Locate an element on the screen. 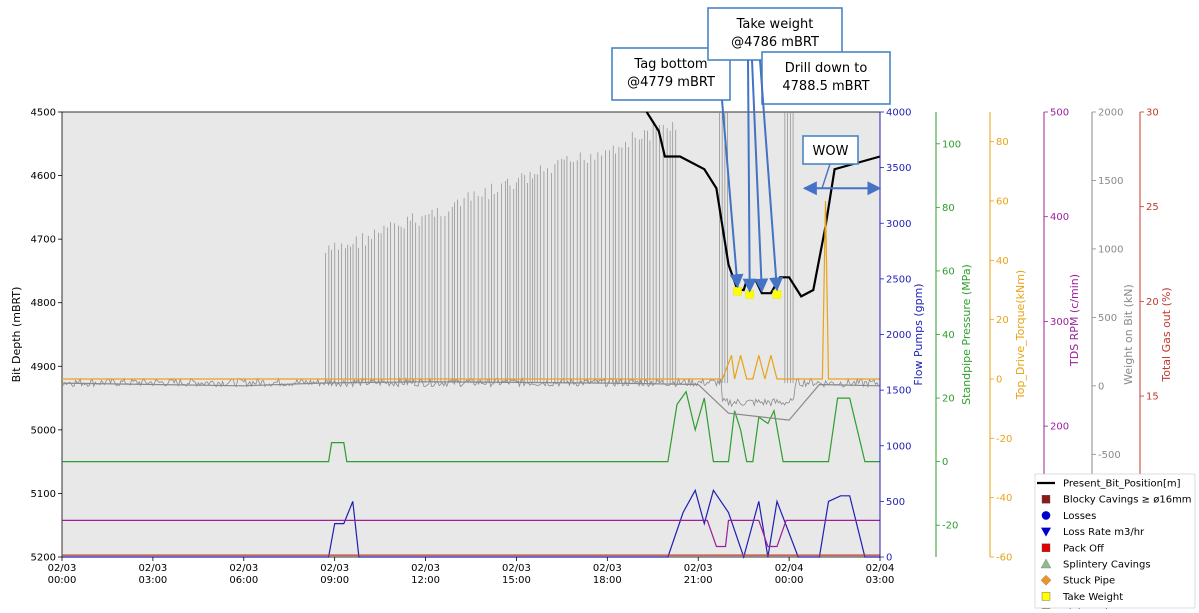 This screenshot has height=613, width=1199. legend-label: Splintery Cavings is located at coordinates (1107, 565).